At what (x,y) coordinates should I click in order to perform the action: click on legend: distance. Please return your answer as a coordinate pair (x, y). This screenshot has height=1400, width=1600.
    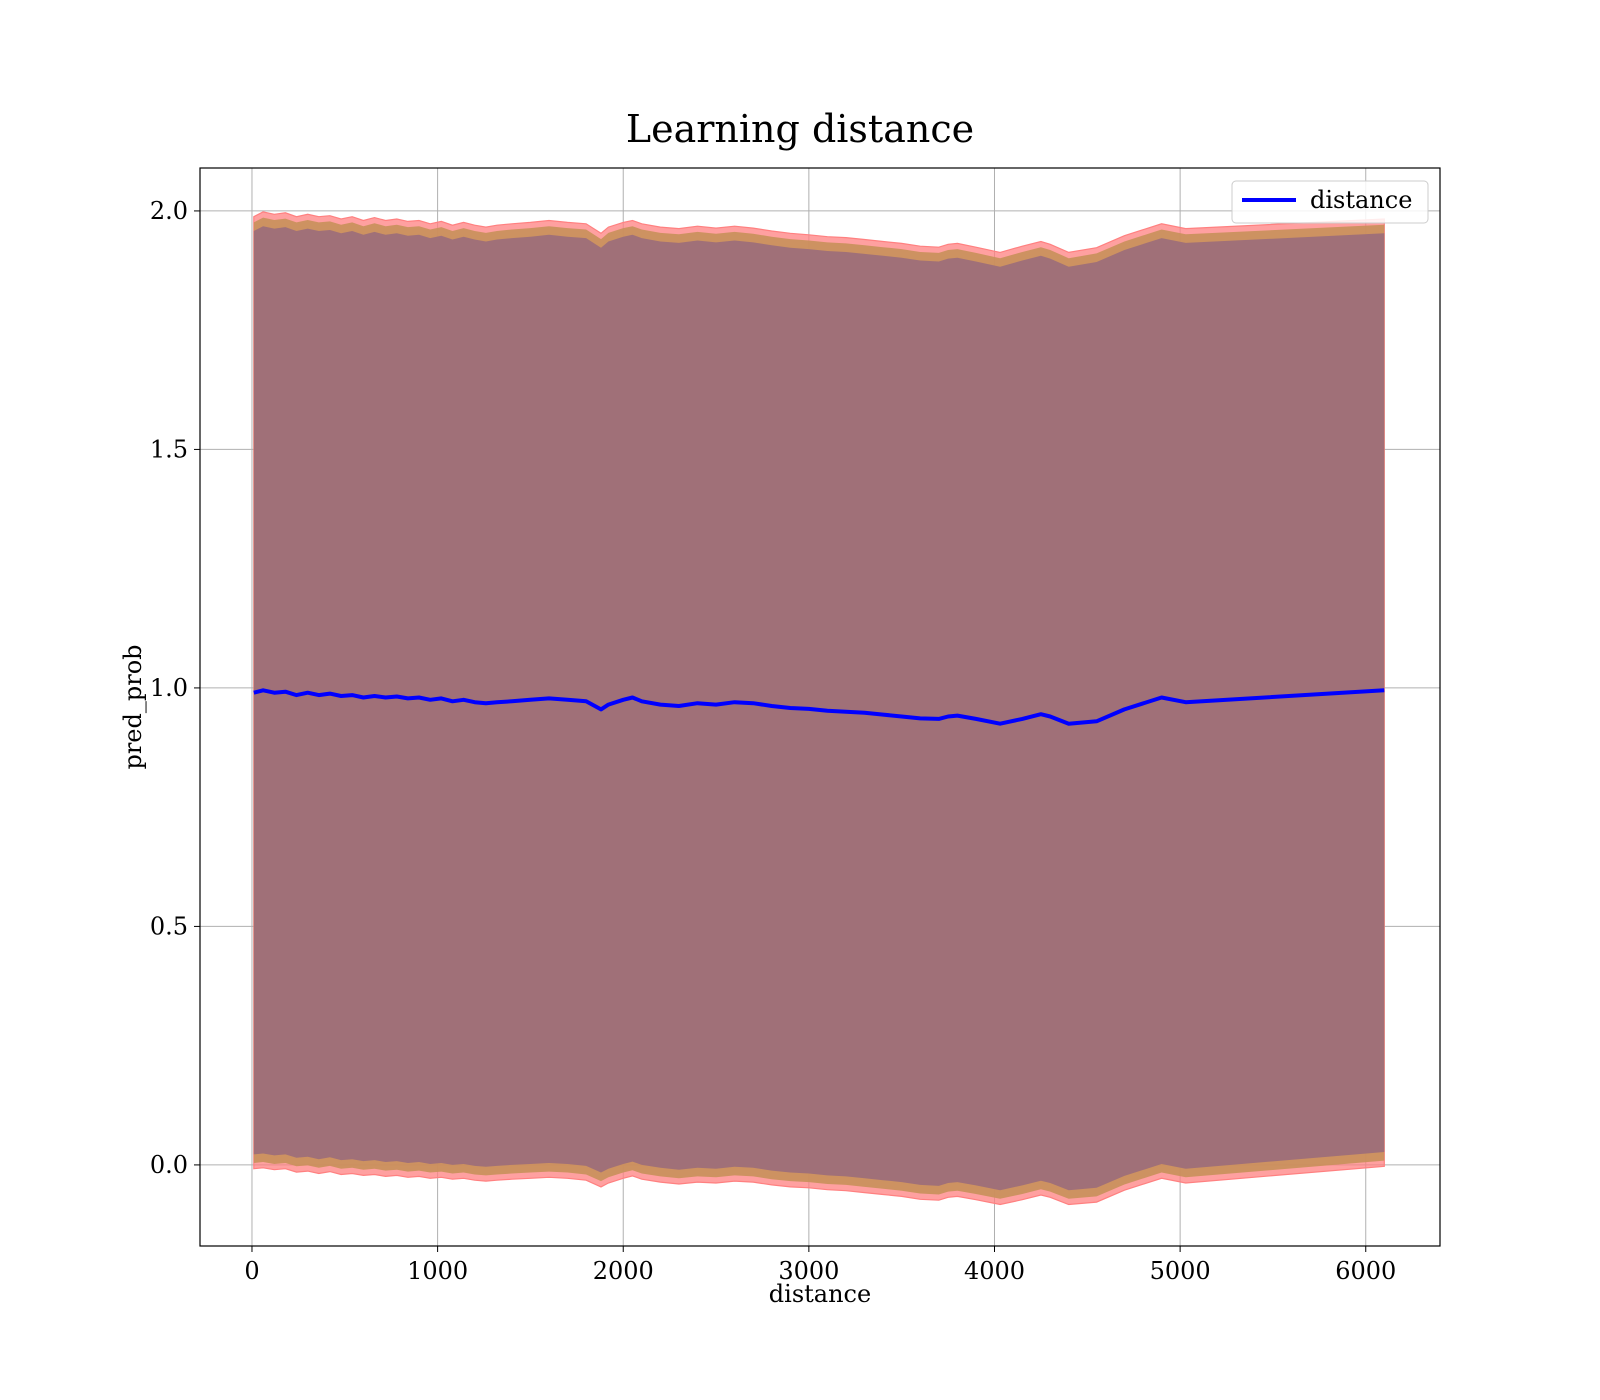
    Looking at the image, I should click on (1330, 202).